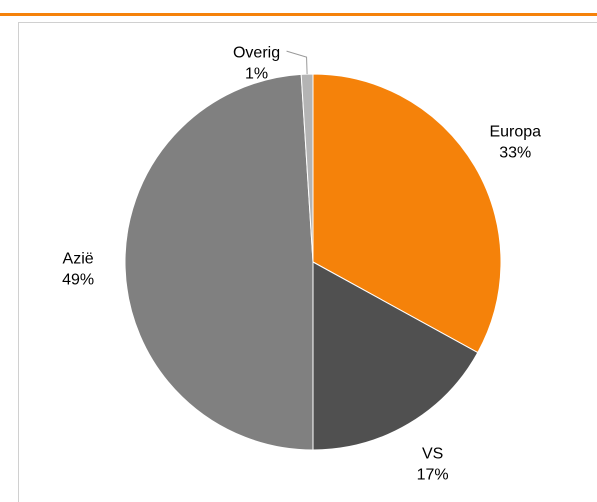 Image resolution: width=597 pixels, height=502 pixels. What do you see at coordinates (433, 474) in the screenshot?
I see `data-label-value: 17%` at bounding box center [433, 474].